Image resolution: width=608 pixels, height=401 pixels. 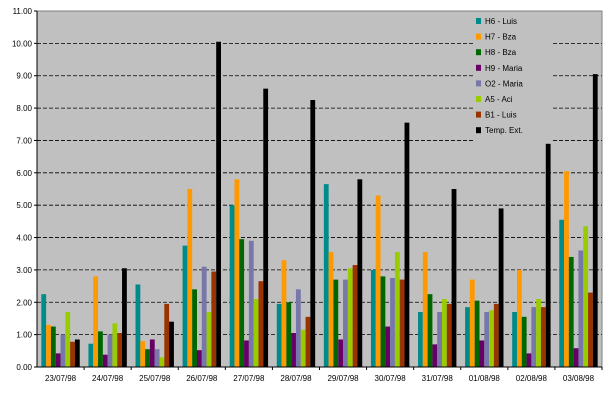 I want to click on y-tick-label: 11.00, so click(x=23, y=11).